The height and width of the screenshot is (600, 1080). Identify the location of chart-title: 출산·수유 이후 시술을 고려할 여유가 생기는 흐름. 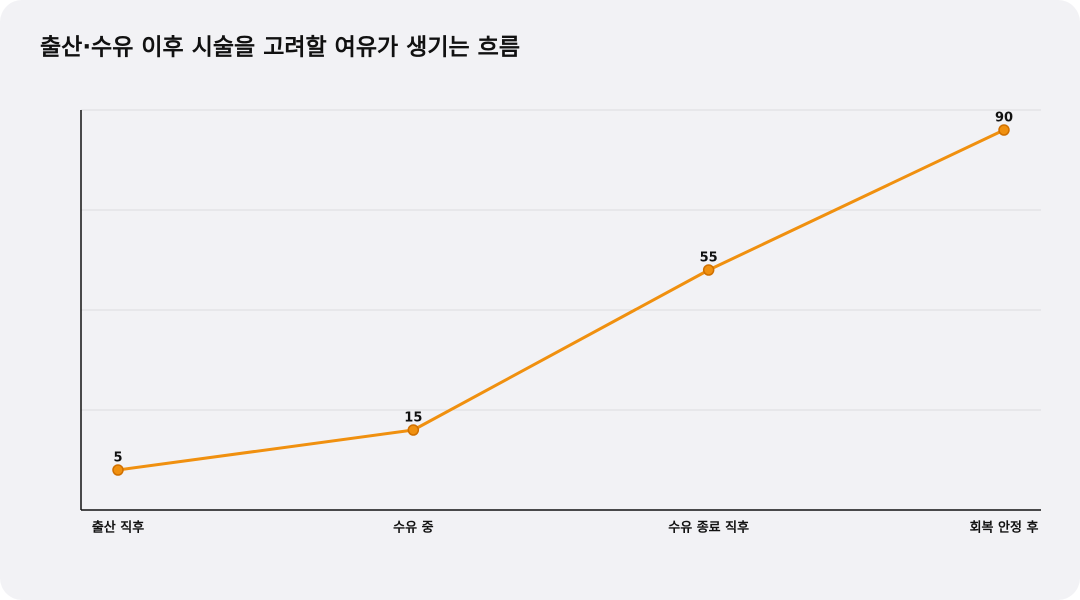
(280, 48).